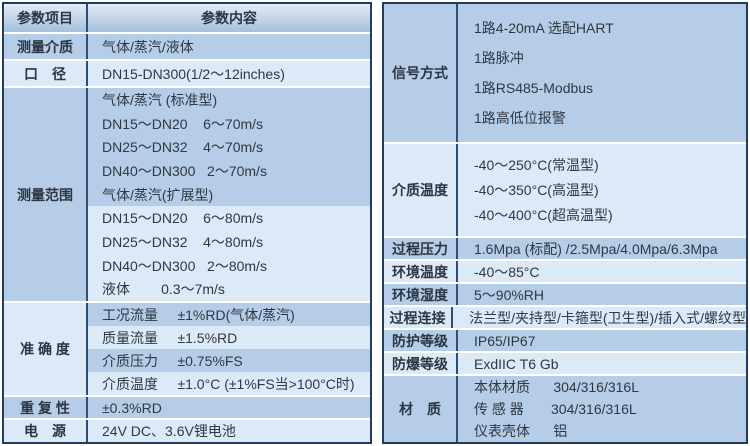 This screenshot has height=446, width=750. What do you see at coordinates (229, 147) in the screenshot?
I see `param-value: DN25～DN32 4～70m/s` at bounding box center [229, 147].